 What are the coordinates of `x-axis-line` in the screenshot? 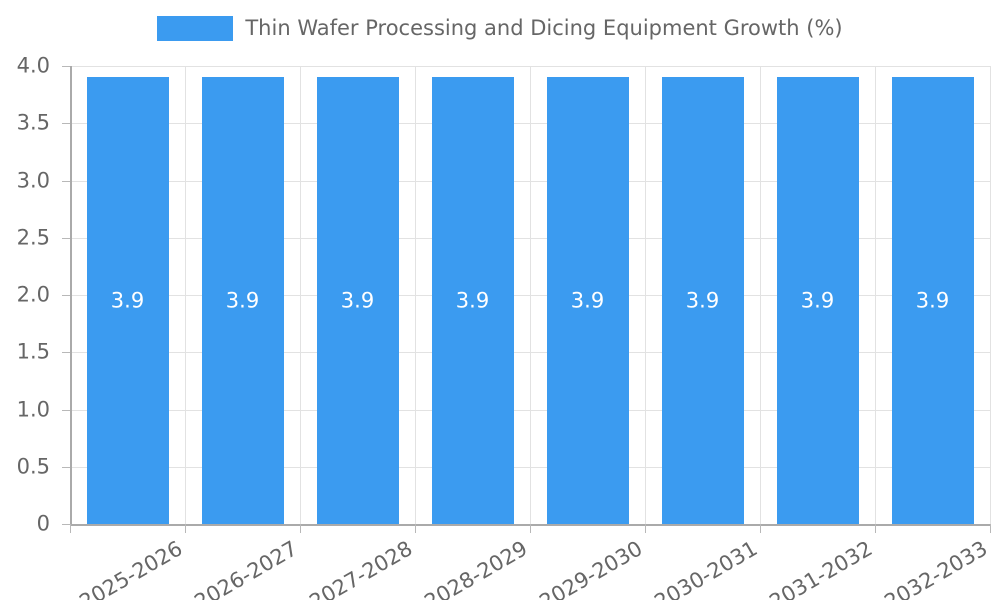 It's located at (530, 525).